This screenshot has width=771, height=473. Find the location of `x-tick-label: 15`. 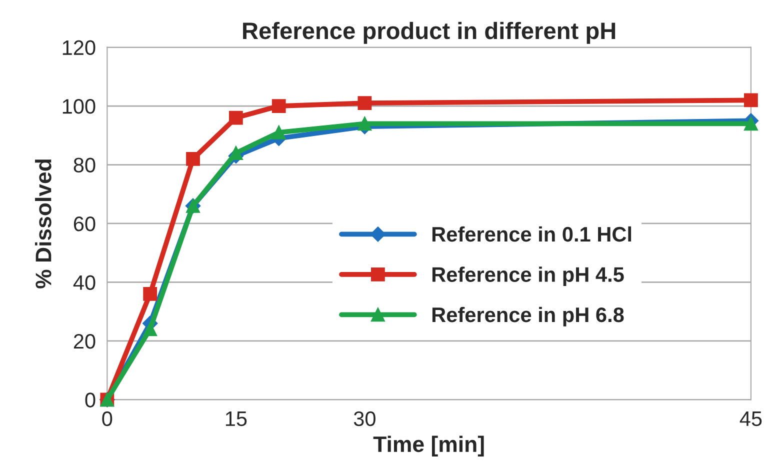

x-tick-label: 15 is located at coordinates (236, 419).